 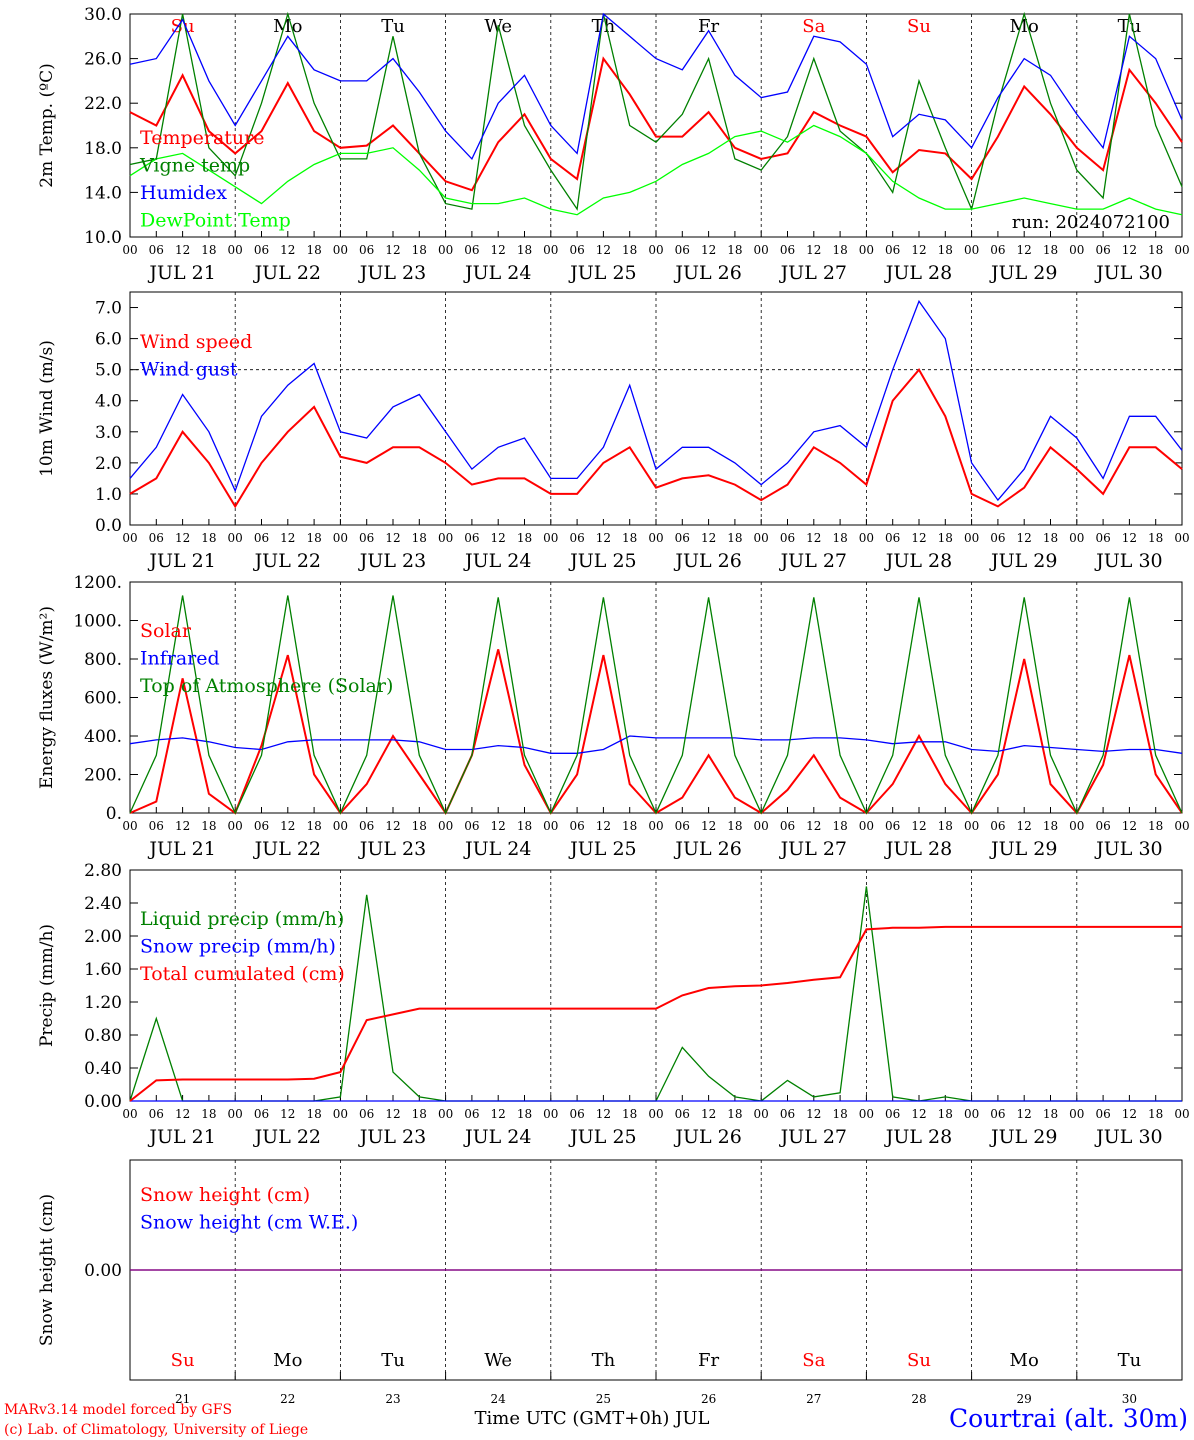 What do you see at coordinates (287, 273) in the screenshot?
I see `date-label: JUL 22` at bounding box center [287, 273].